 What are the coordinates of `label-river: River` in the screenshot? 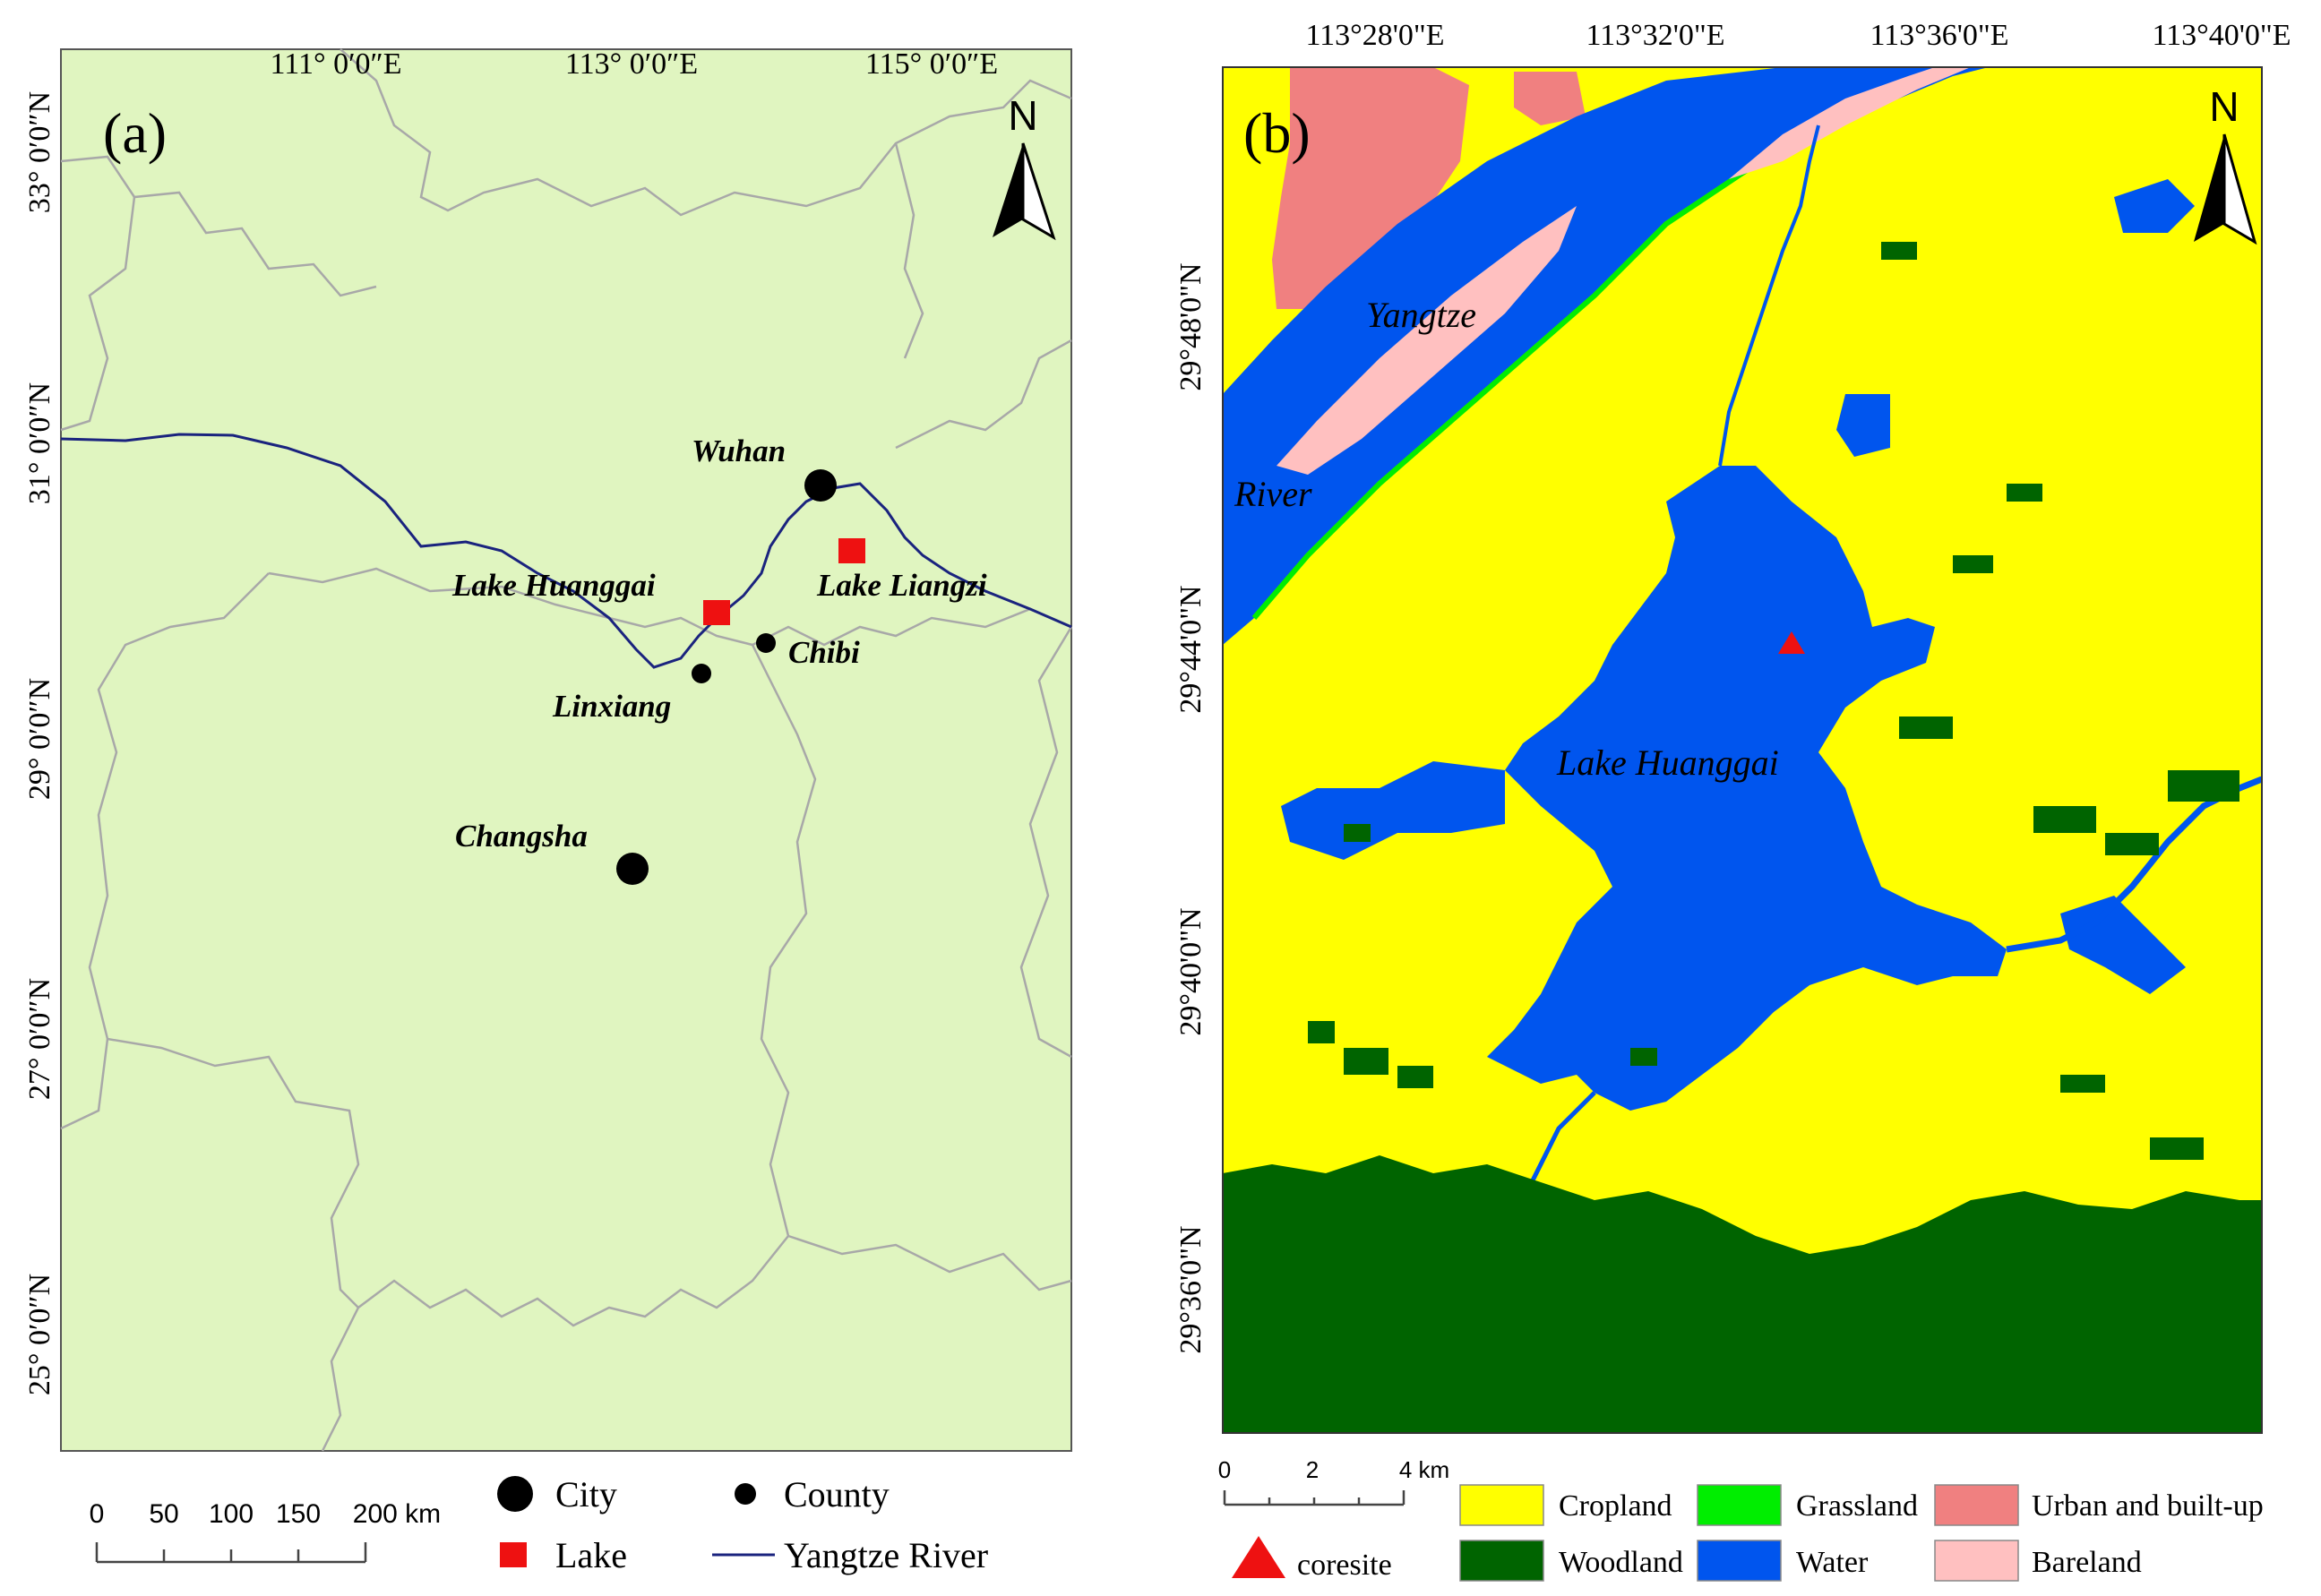 It's located at (1273, 494).